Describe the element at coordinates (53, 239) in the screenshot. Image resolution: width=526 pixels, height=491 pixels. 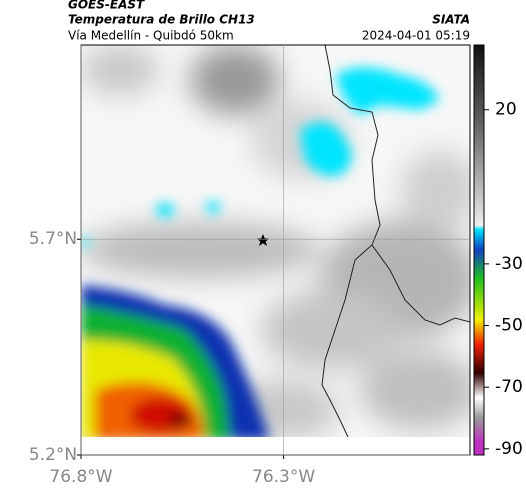
I see `y-tick-label: 5.7°N` at that location.